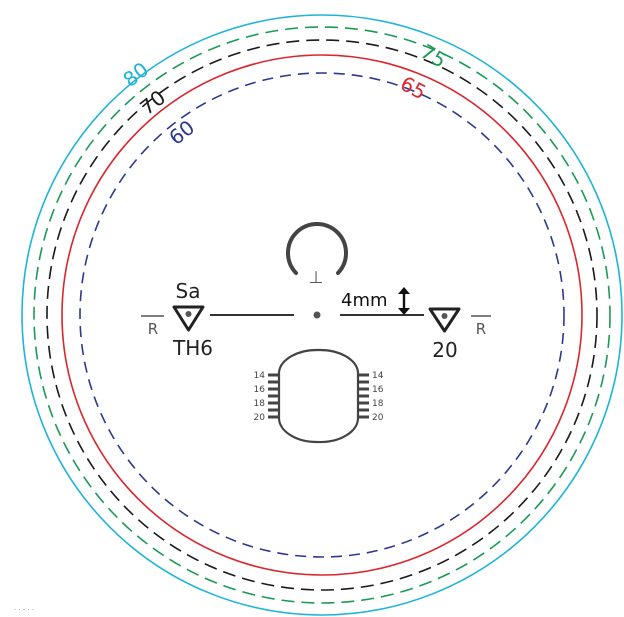  Describe the element at coordinates (188, 318) in the screenshot. I see `left-triangle-icon` at that location.